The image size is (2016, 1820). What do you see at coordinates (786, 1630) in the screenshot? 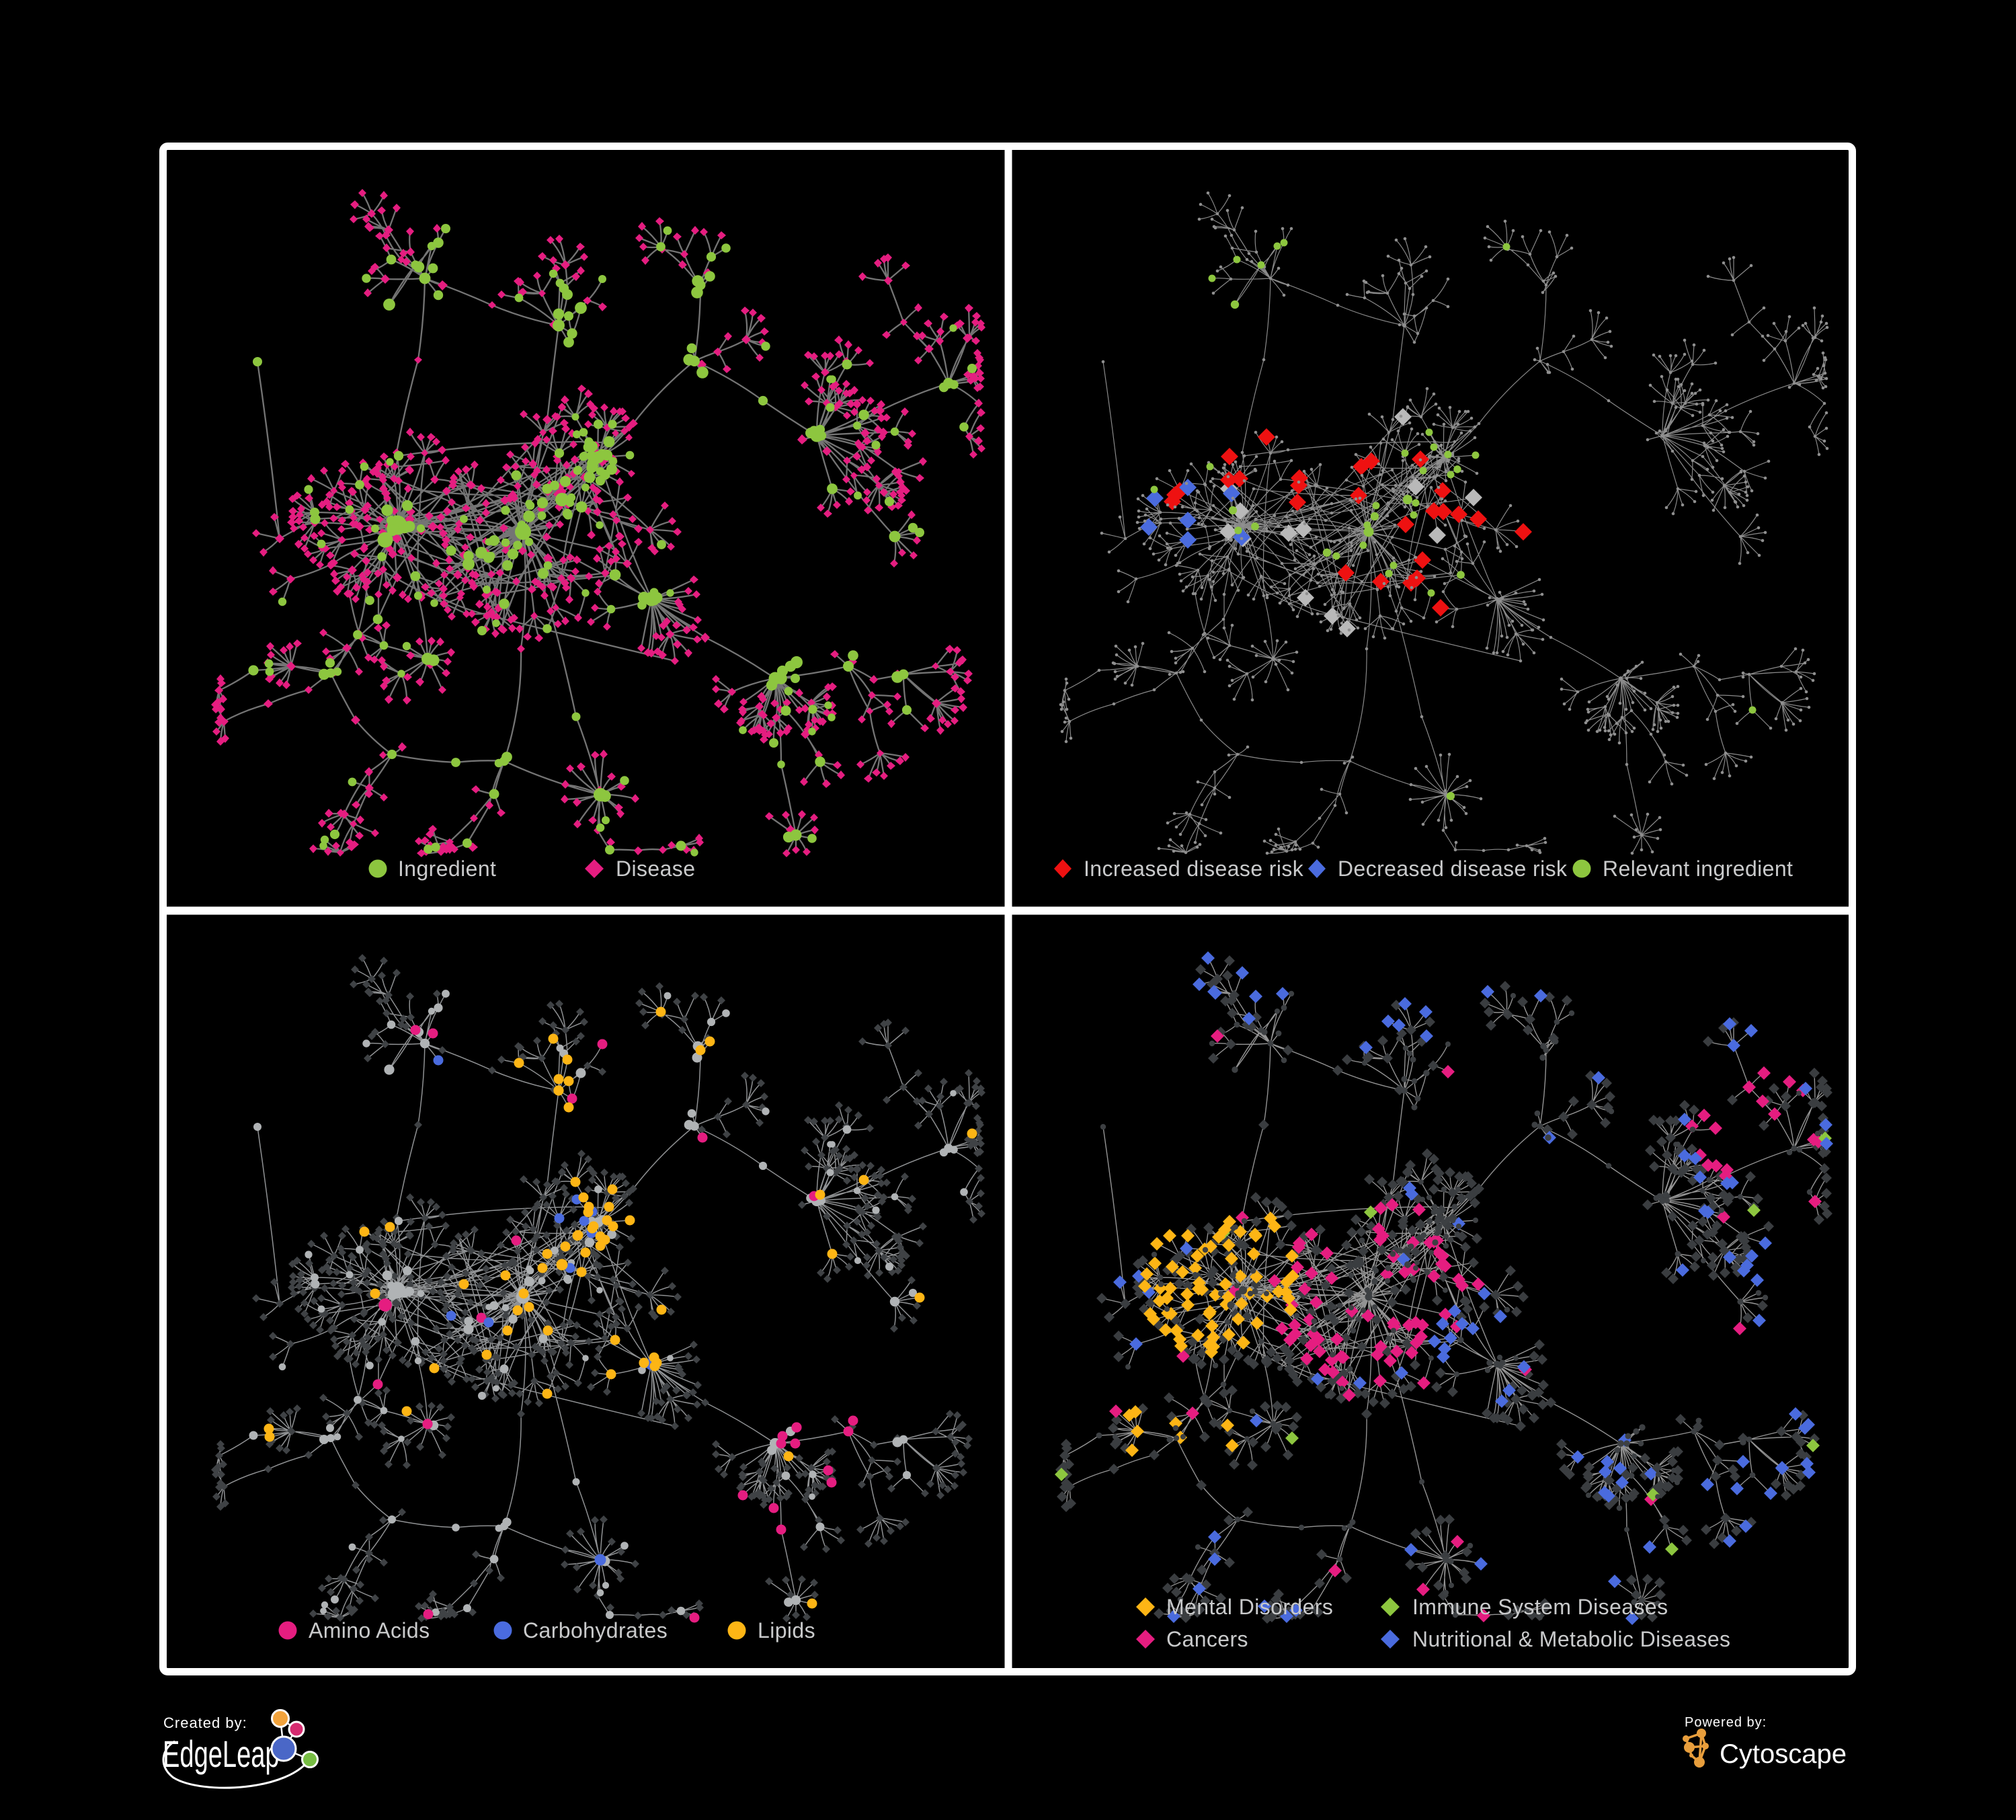
I see `svg-text: Lipids` at bounding box center [786, 1630].